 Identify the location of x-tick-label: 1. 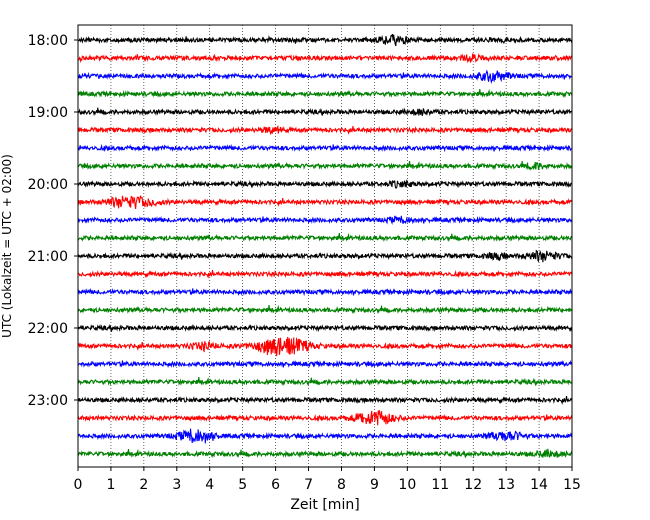
(110, 485).